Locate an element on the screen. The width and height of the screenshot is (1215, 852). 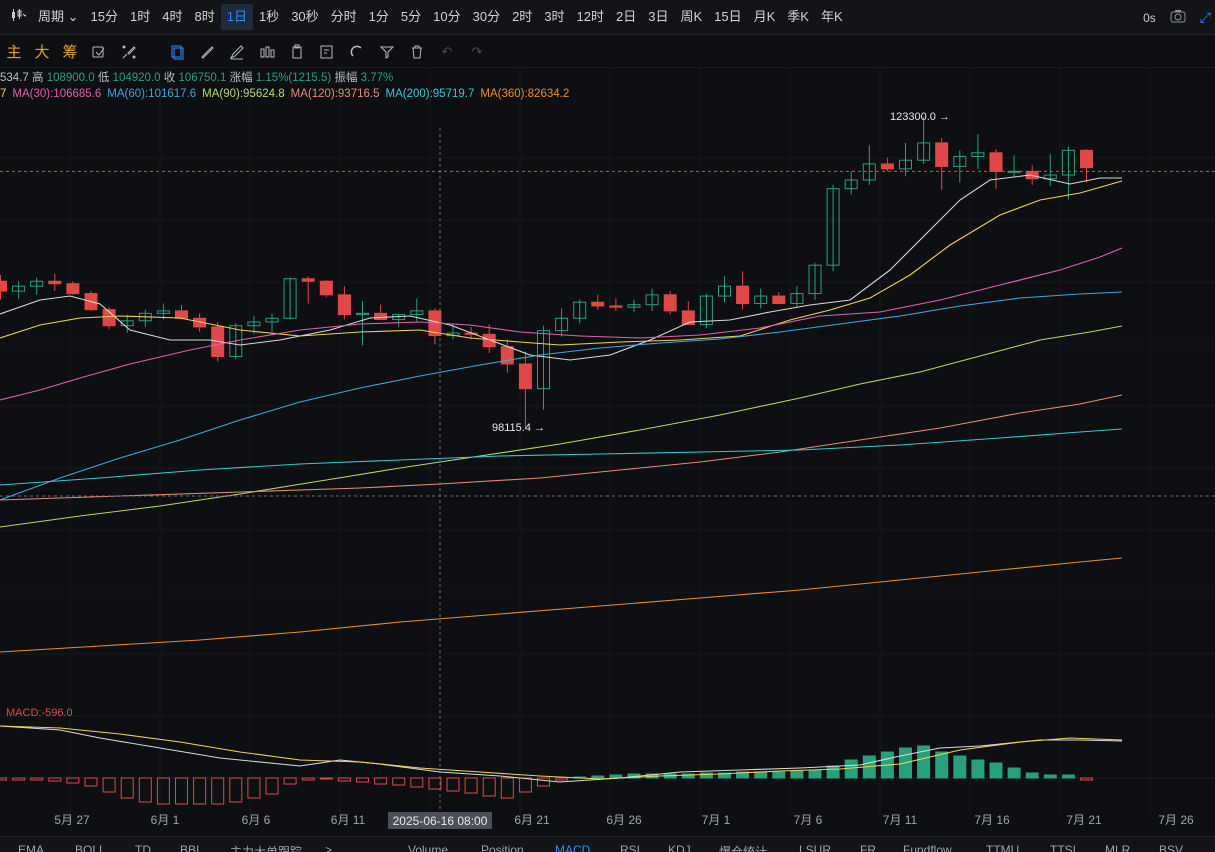
layers-icon is located at coordinates (99, 52).